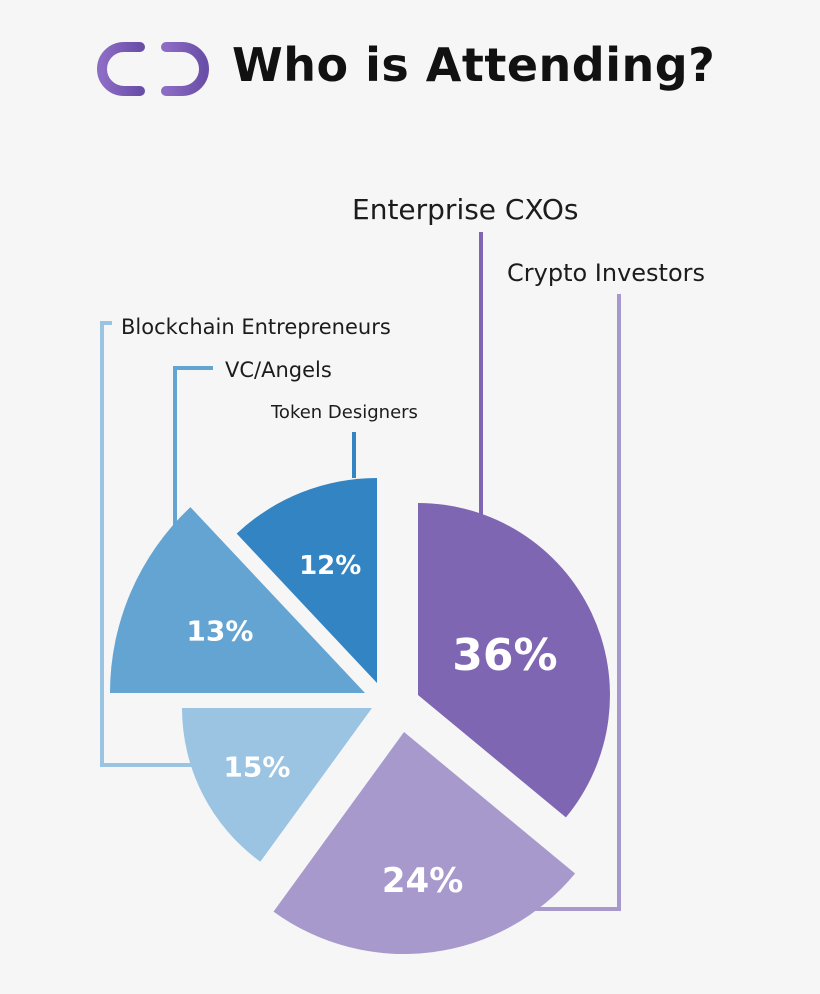 The image size is (820, 994). I want to click on callout-line-vc-angels, so click(193, 445).